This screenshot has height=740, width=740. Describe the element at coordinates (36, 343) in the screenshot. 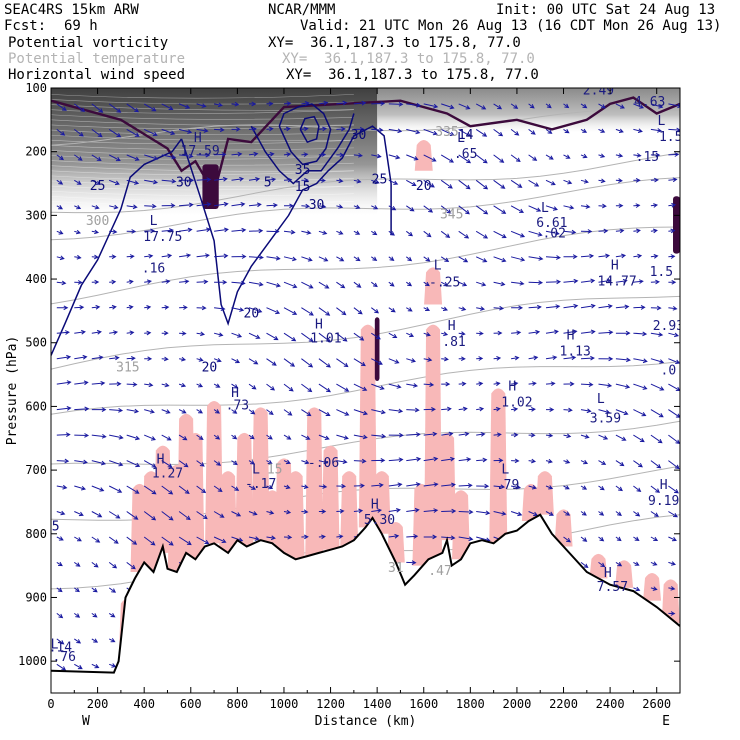

I see `y-tick-label: 500` at that location.